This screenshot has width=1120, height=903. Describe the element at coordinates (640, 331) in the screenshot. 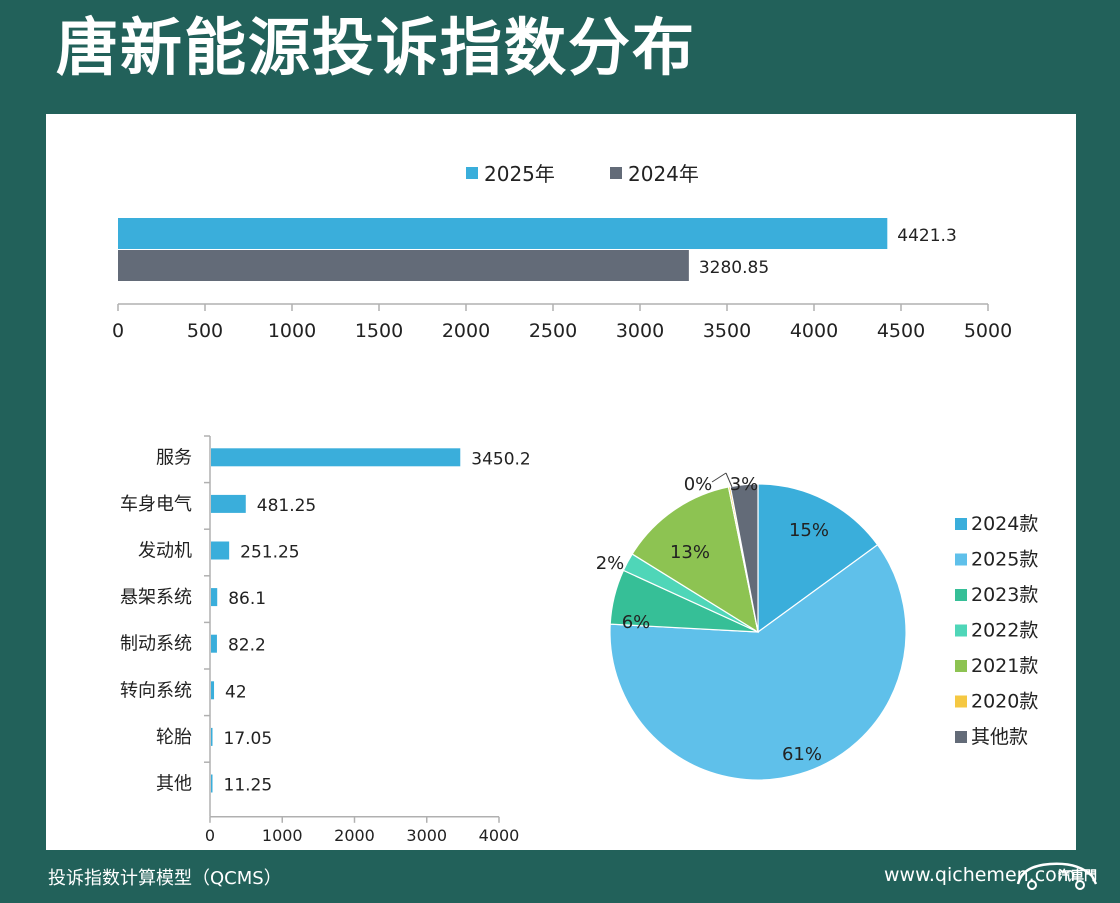

I see `x-tick-label-6: 3000` at that location.